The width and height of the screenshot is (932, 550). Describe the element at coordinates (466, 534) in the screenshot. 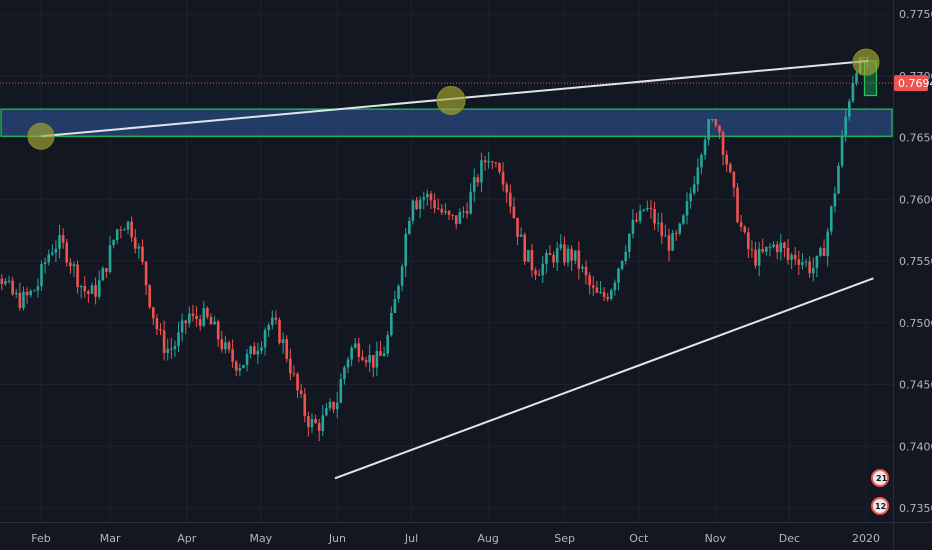

I see `time-axis: Feb Mar Apr May Jun Jul Aug Sep Oct Nov Dec 2020` at that location.